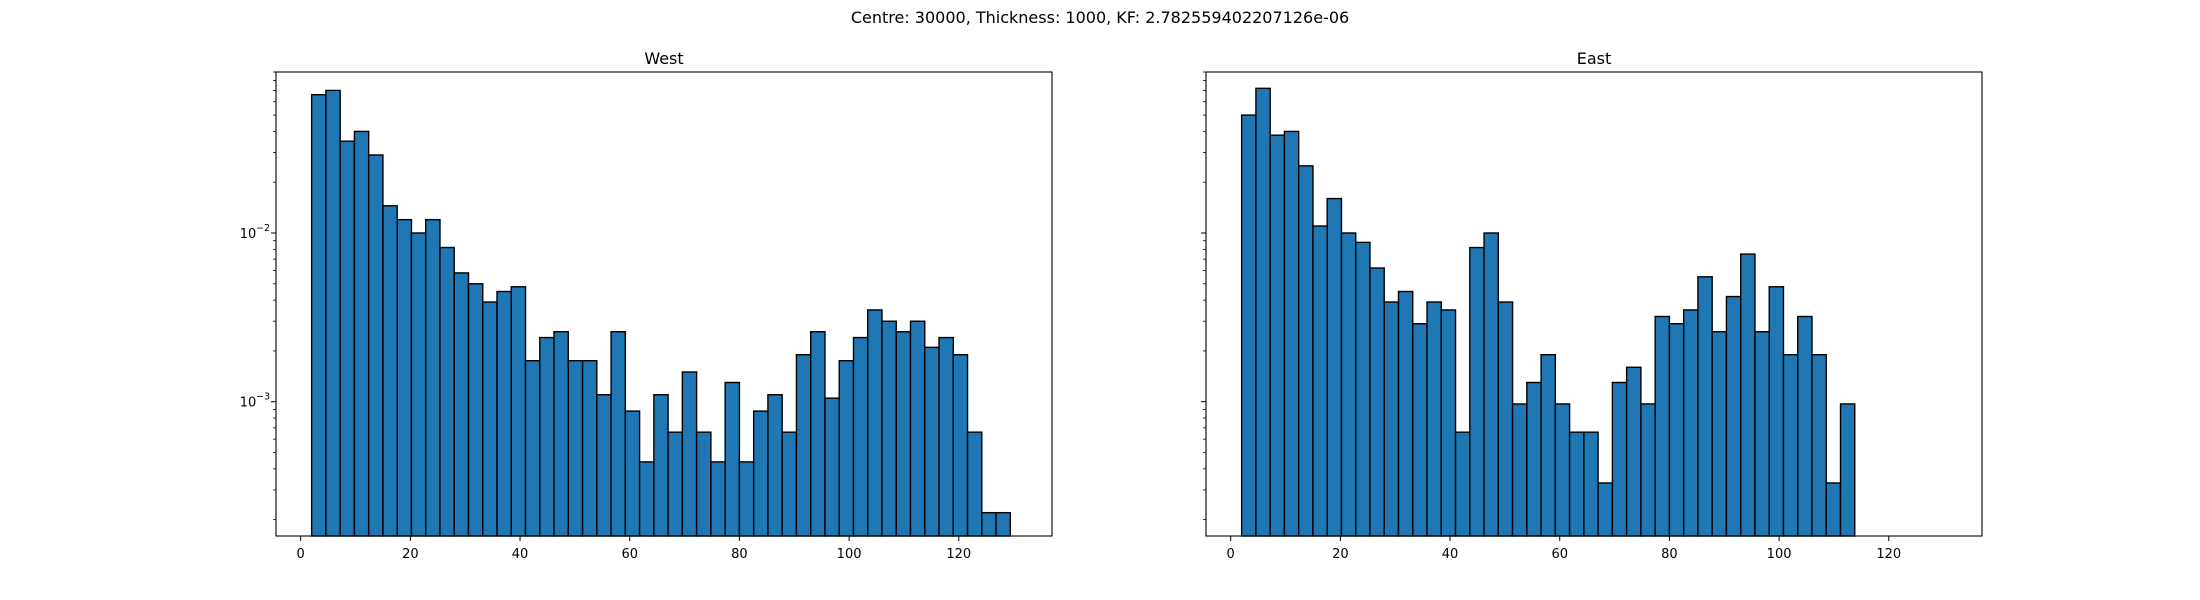  I want to click on west-x-tick-label: 20, so click(410, 554).